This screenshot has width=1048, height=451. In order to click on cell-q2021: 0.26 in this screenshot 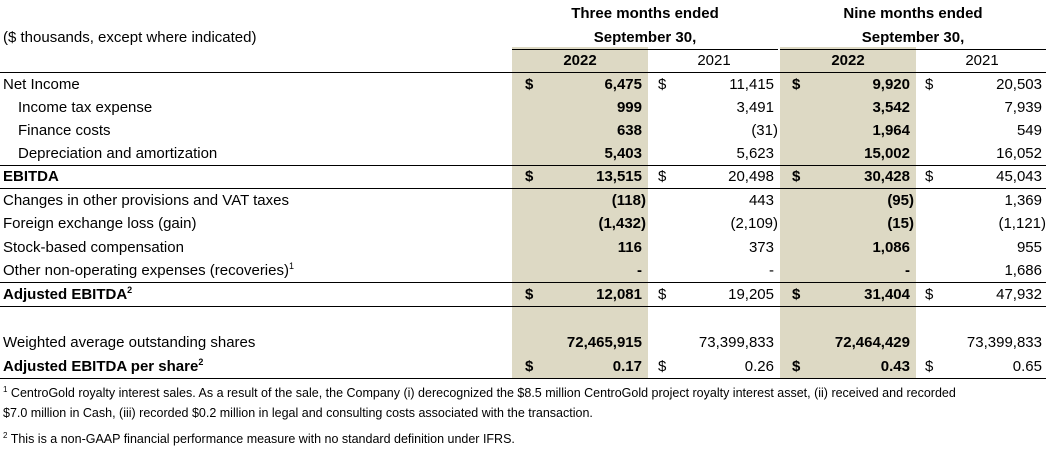, I will do `click(759, 366)`.